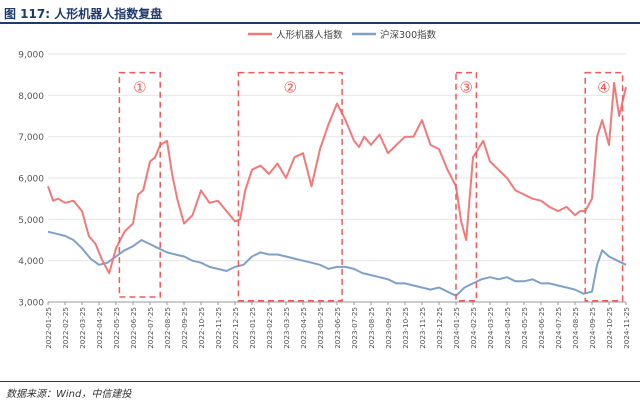 This screenshot has width=640, height=402. I want to click on annotation-label-1: ①, so click(139, 88).